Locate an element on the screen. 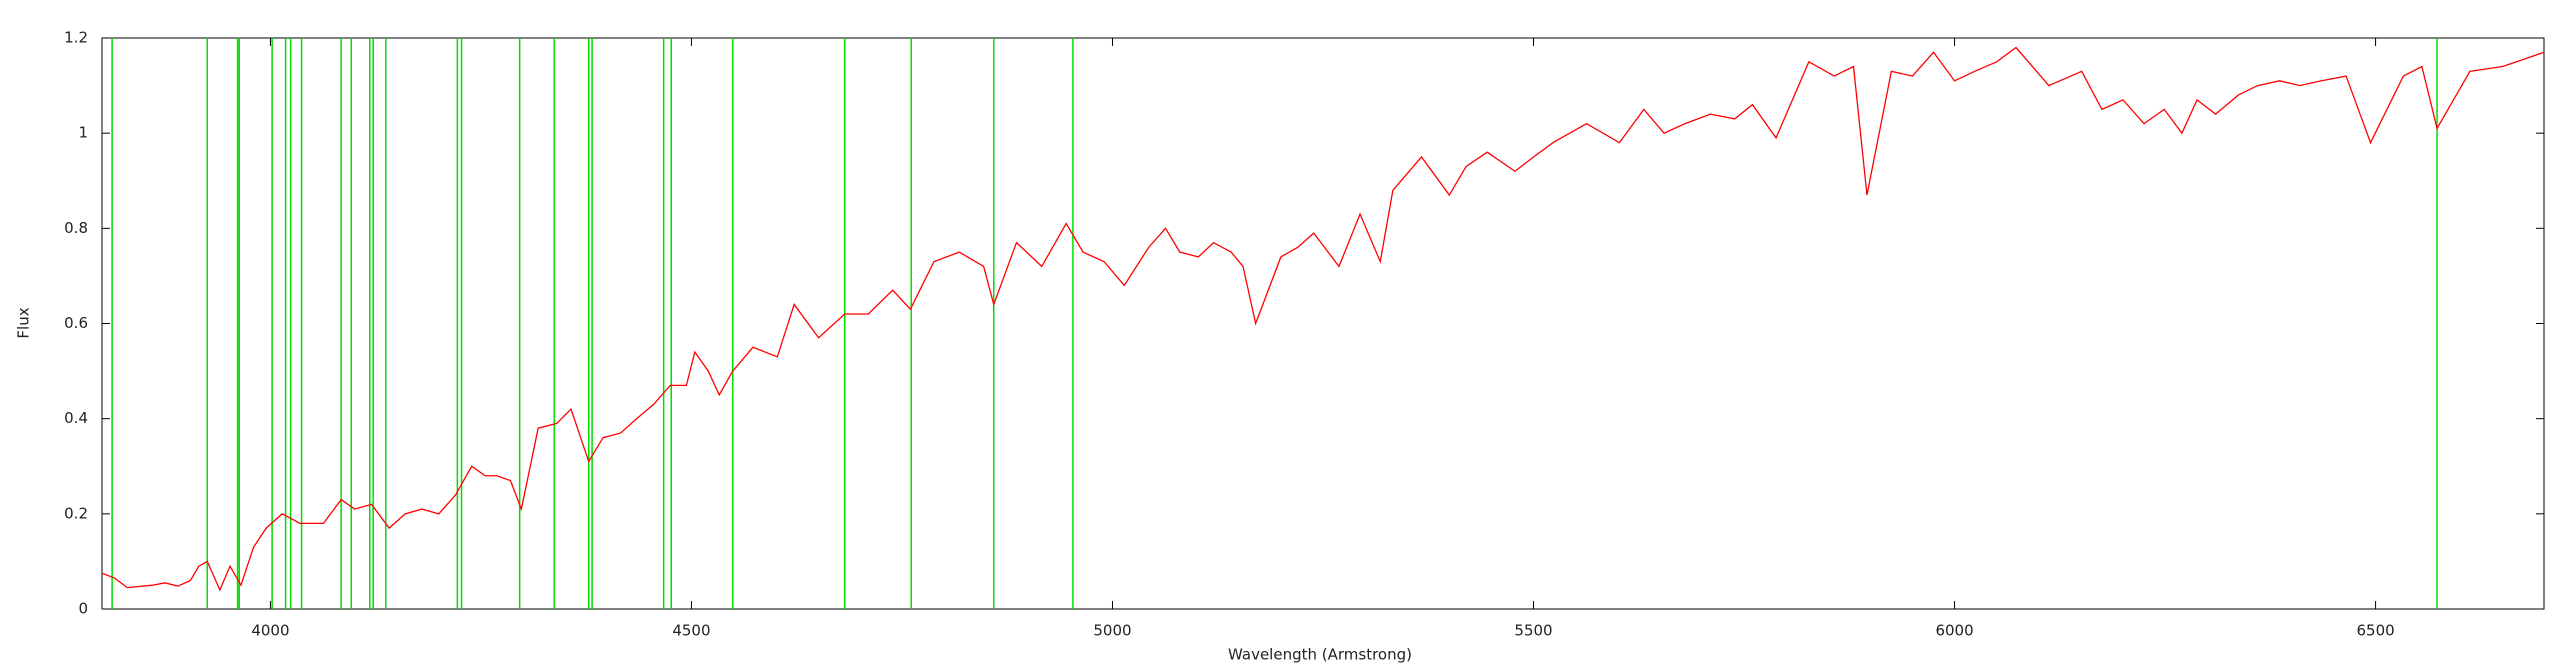 The width and height of the screenshot is (2560, 668). y-tick-label: 1.2 is located at coordinates (76, 38).